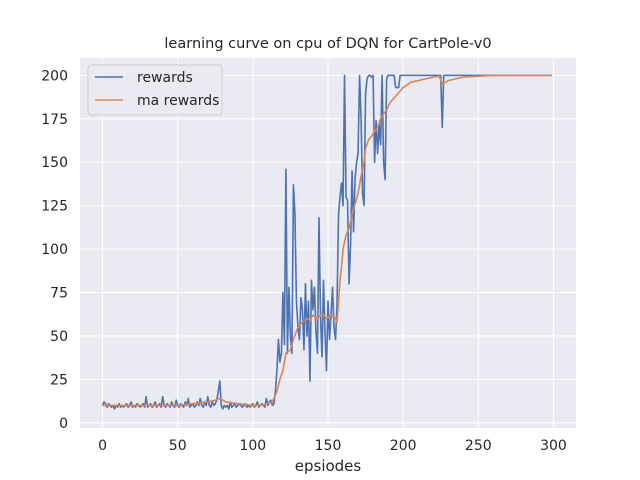 The width and height of the screenshot is (640, 480). Describe the element at coordinates (102, 446) in the screenshot. I see `x-tick-label: 0` at that location.